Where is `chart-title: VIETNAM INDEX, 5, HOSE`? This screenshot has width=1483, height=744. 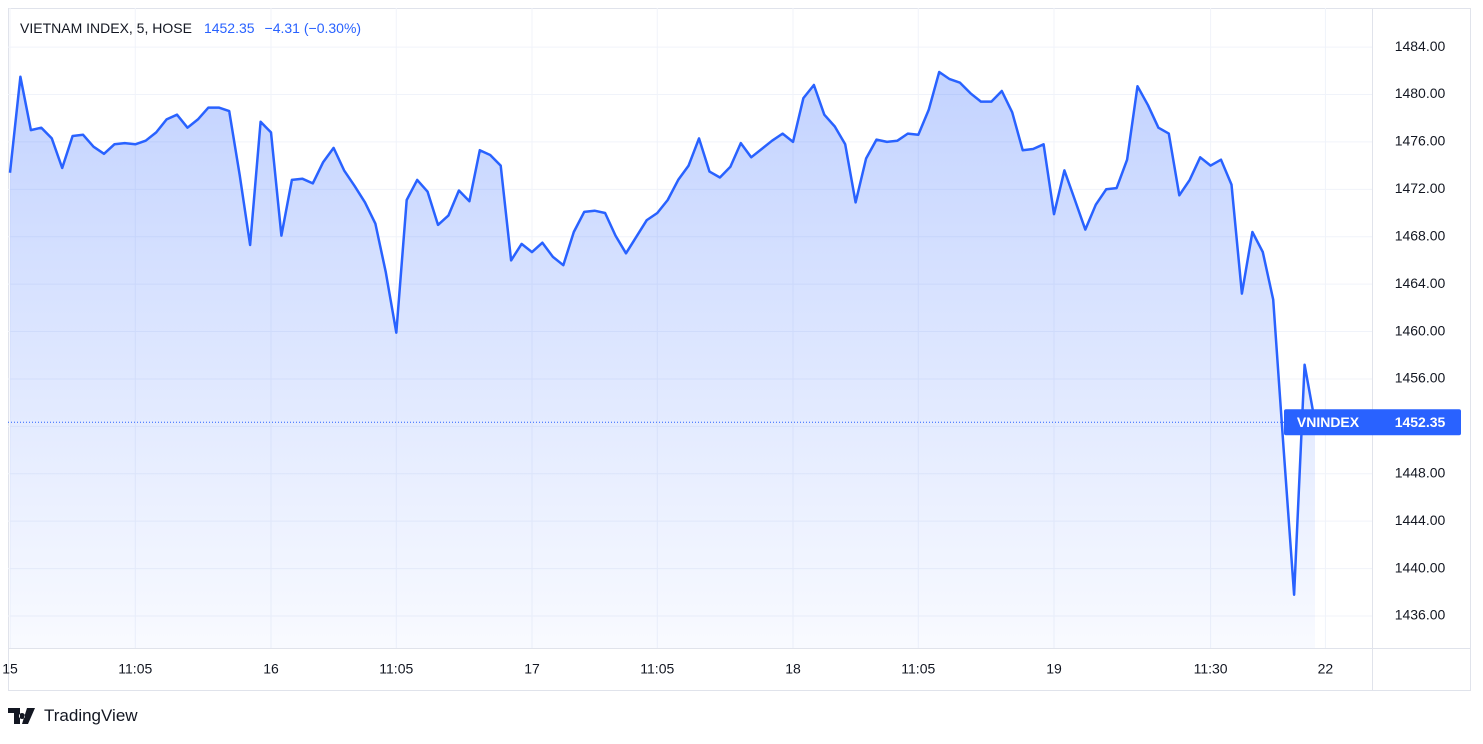 chart-title: VIETNAM INDEX, 5, HOSE is located at coordinates (106, 28).